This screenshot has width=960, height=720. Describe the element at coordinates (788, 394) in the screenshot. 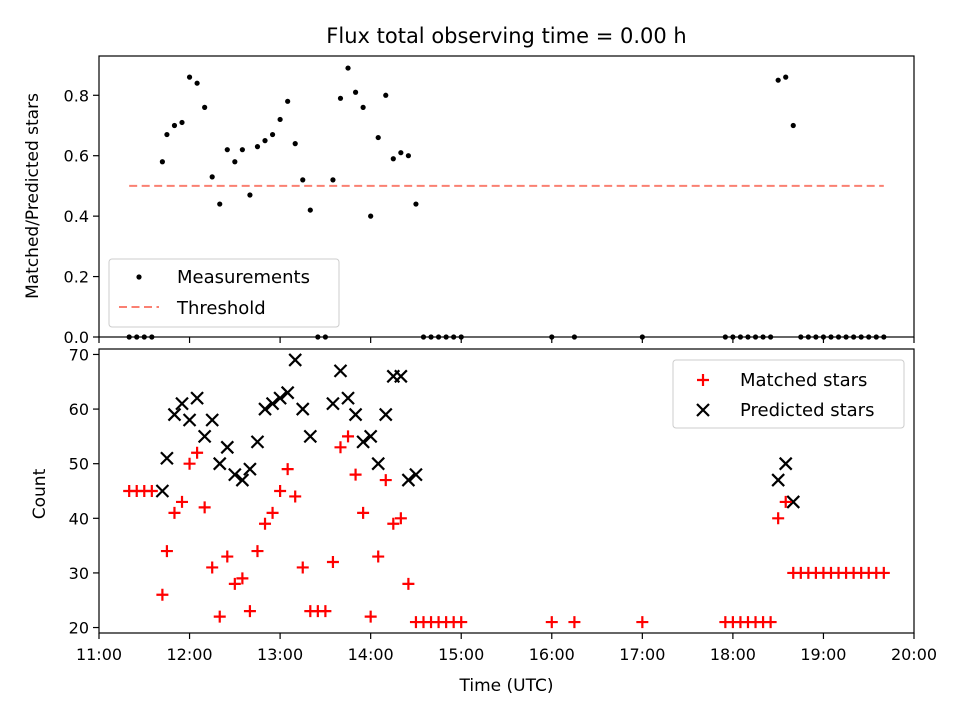

I see `bottom-legend: Matched stars Predicted stars` at that location.